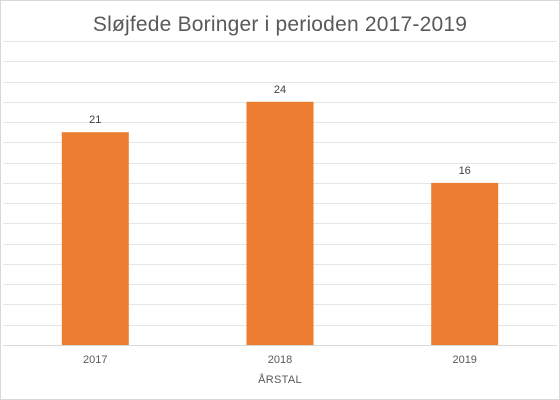 This screenshot has width=560, height=400. What do you see at coordinates (465, 171) in the screenshot?
I see `data-label-2019: 16` at bounding box center [465, 171].